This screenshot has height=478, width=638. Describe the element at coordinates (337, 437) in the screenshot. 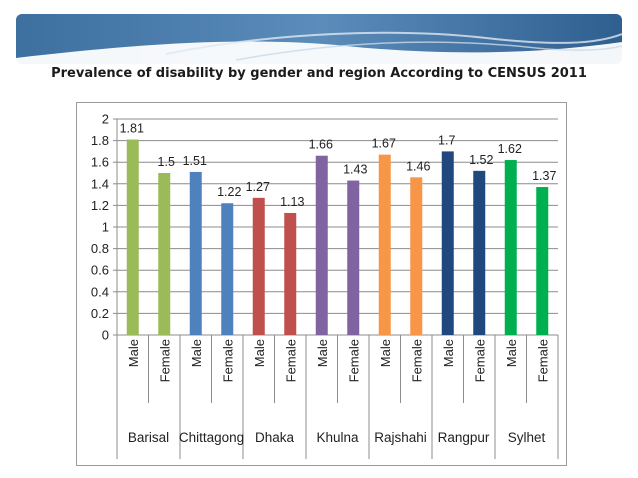

I see `group-label: Khulna` at that location.